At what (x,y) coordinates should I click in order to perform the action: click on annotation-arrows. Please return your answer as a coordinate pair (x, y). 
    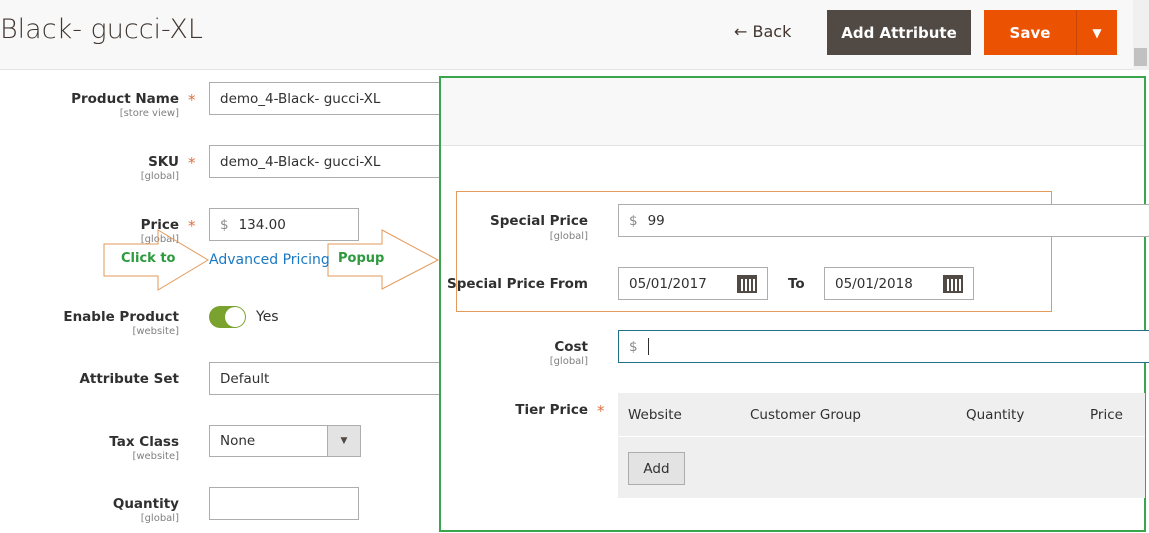
    Looking at the image, I should click on (271, 260).